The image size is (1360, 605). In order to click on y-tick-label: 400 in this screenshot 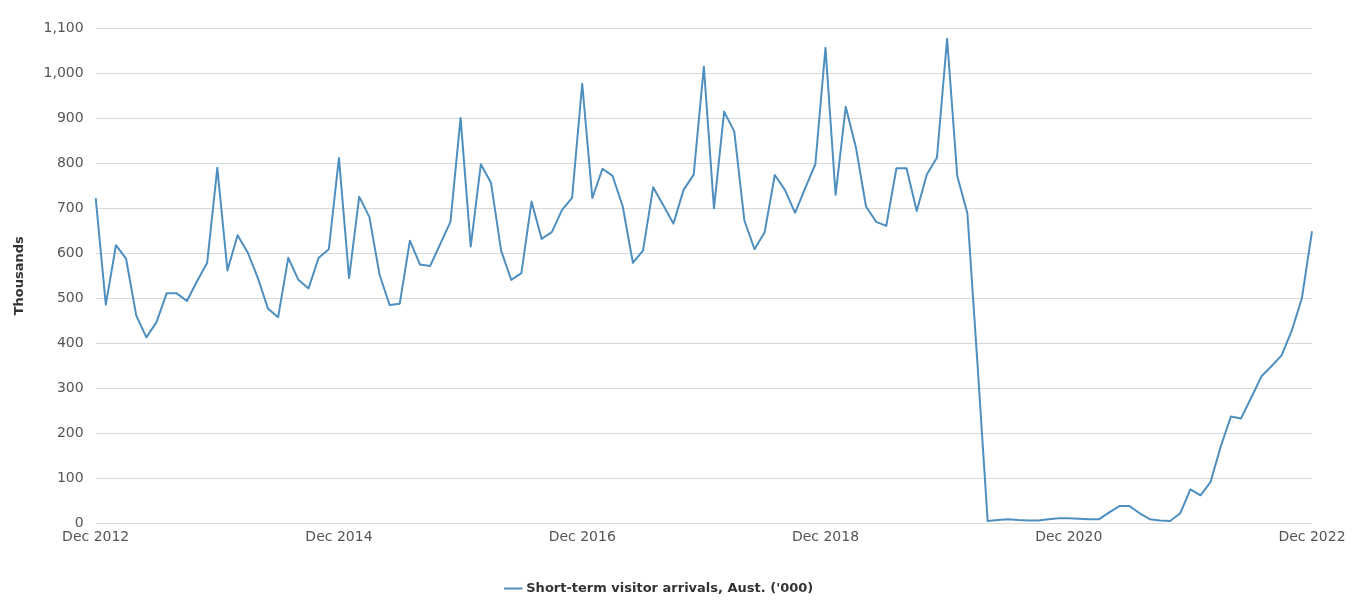, I will do `click(70, 341)`.